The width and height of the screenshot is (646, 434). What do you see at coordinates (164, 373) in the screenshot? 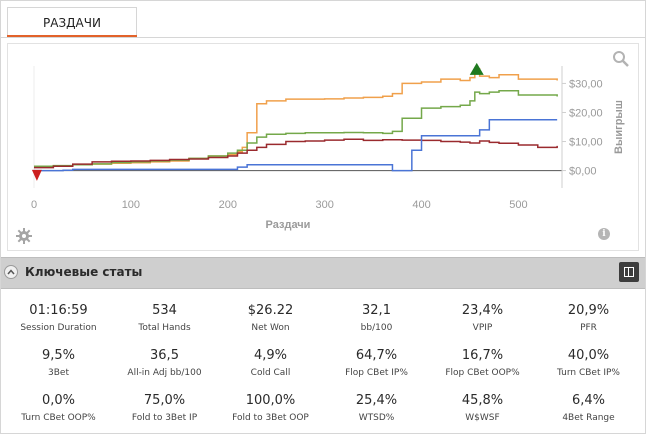
I see `stat-label: All-in Adj bb/100` at bounding box center [164, 373].